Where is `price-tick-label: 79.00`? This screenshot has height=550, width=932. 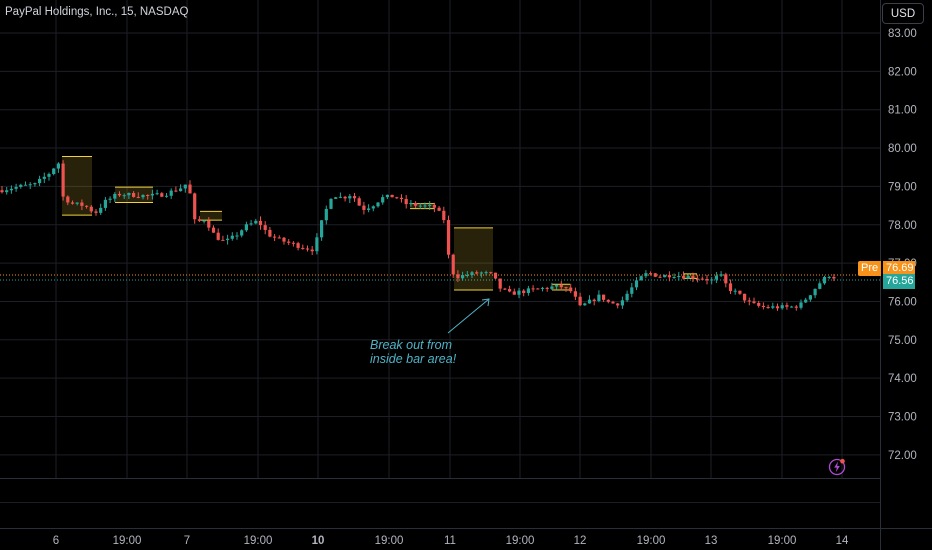 price-tick-label: 79.00 is located at coordinates (902, 187).